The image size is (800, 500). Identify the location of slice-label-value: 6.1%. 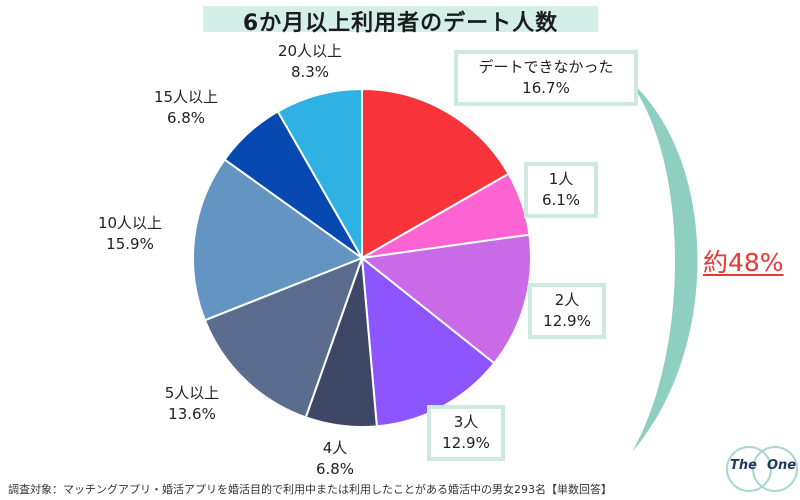
(561, 200).